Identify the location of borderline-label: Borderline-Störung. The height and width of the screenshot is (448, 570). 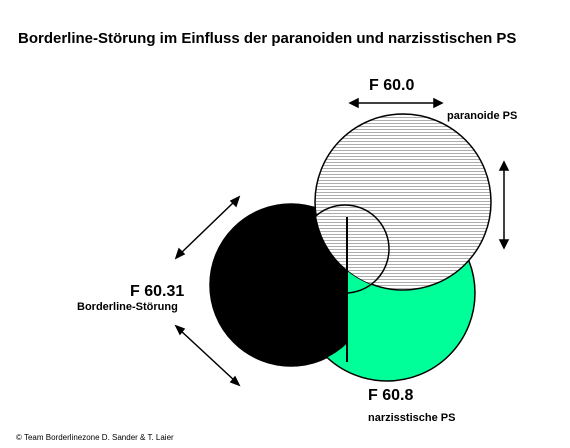
(127, 307).